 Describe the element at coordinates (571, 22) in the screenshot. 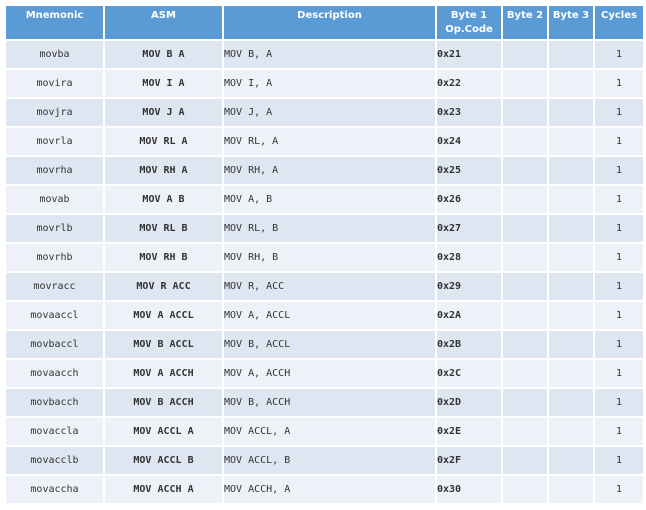

I see `header-byte3: Byte 3` at that location.